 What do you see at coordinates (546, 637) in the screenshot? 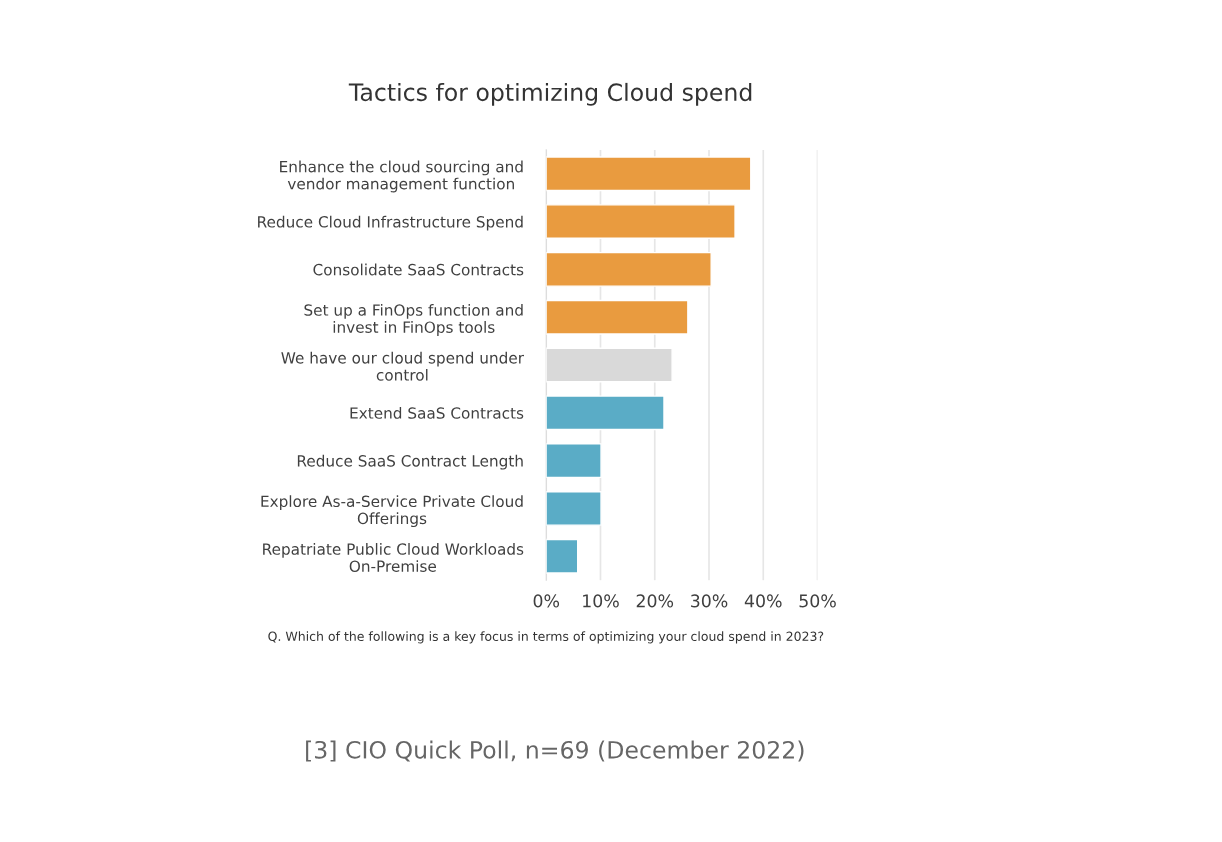
I see `text: Q. Which of the following is a key focus in terms of optimizing your cloud spend in 2023?` at bounding box center [546, 637].